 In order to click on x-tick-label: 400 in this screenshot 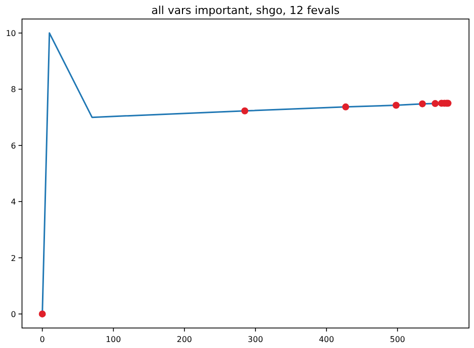, I will do `click(326, 339)`.